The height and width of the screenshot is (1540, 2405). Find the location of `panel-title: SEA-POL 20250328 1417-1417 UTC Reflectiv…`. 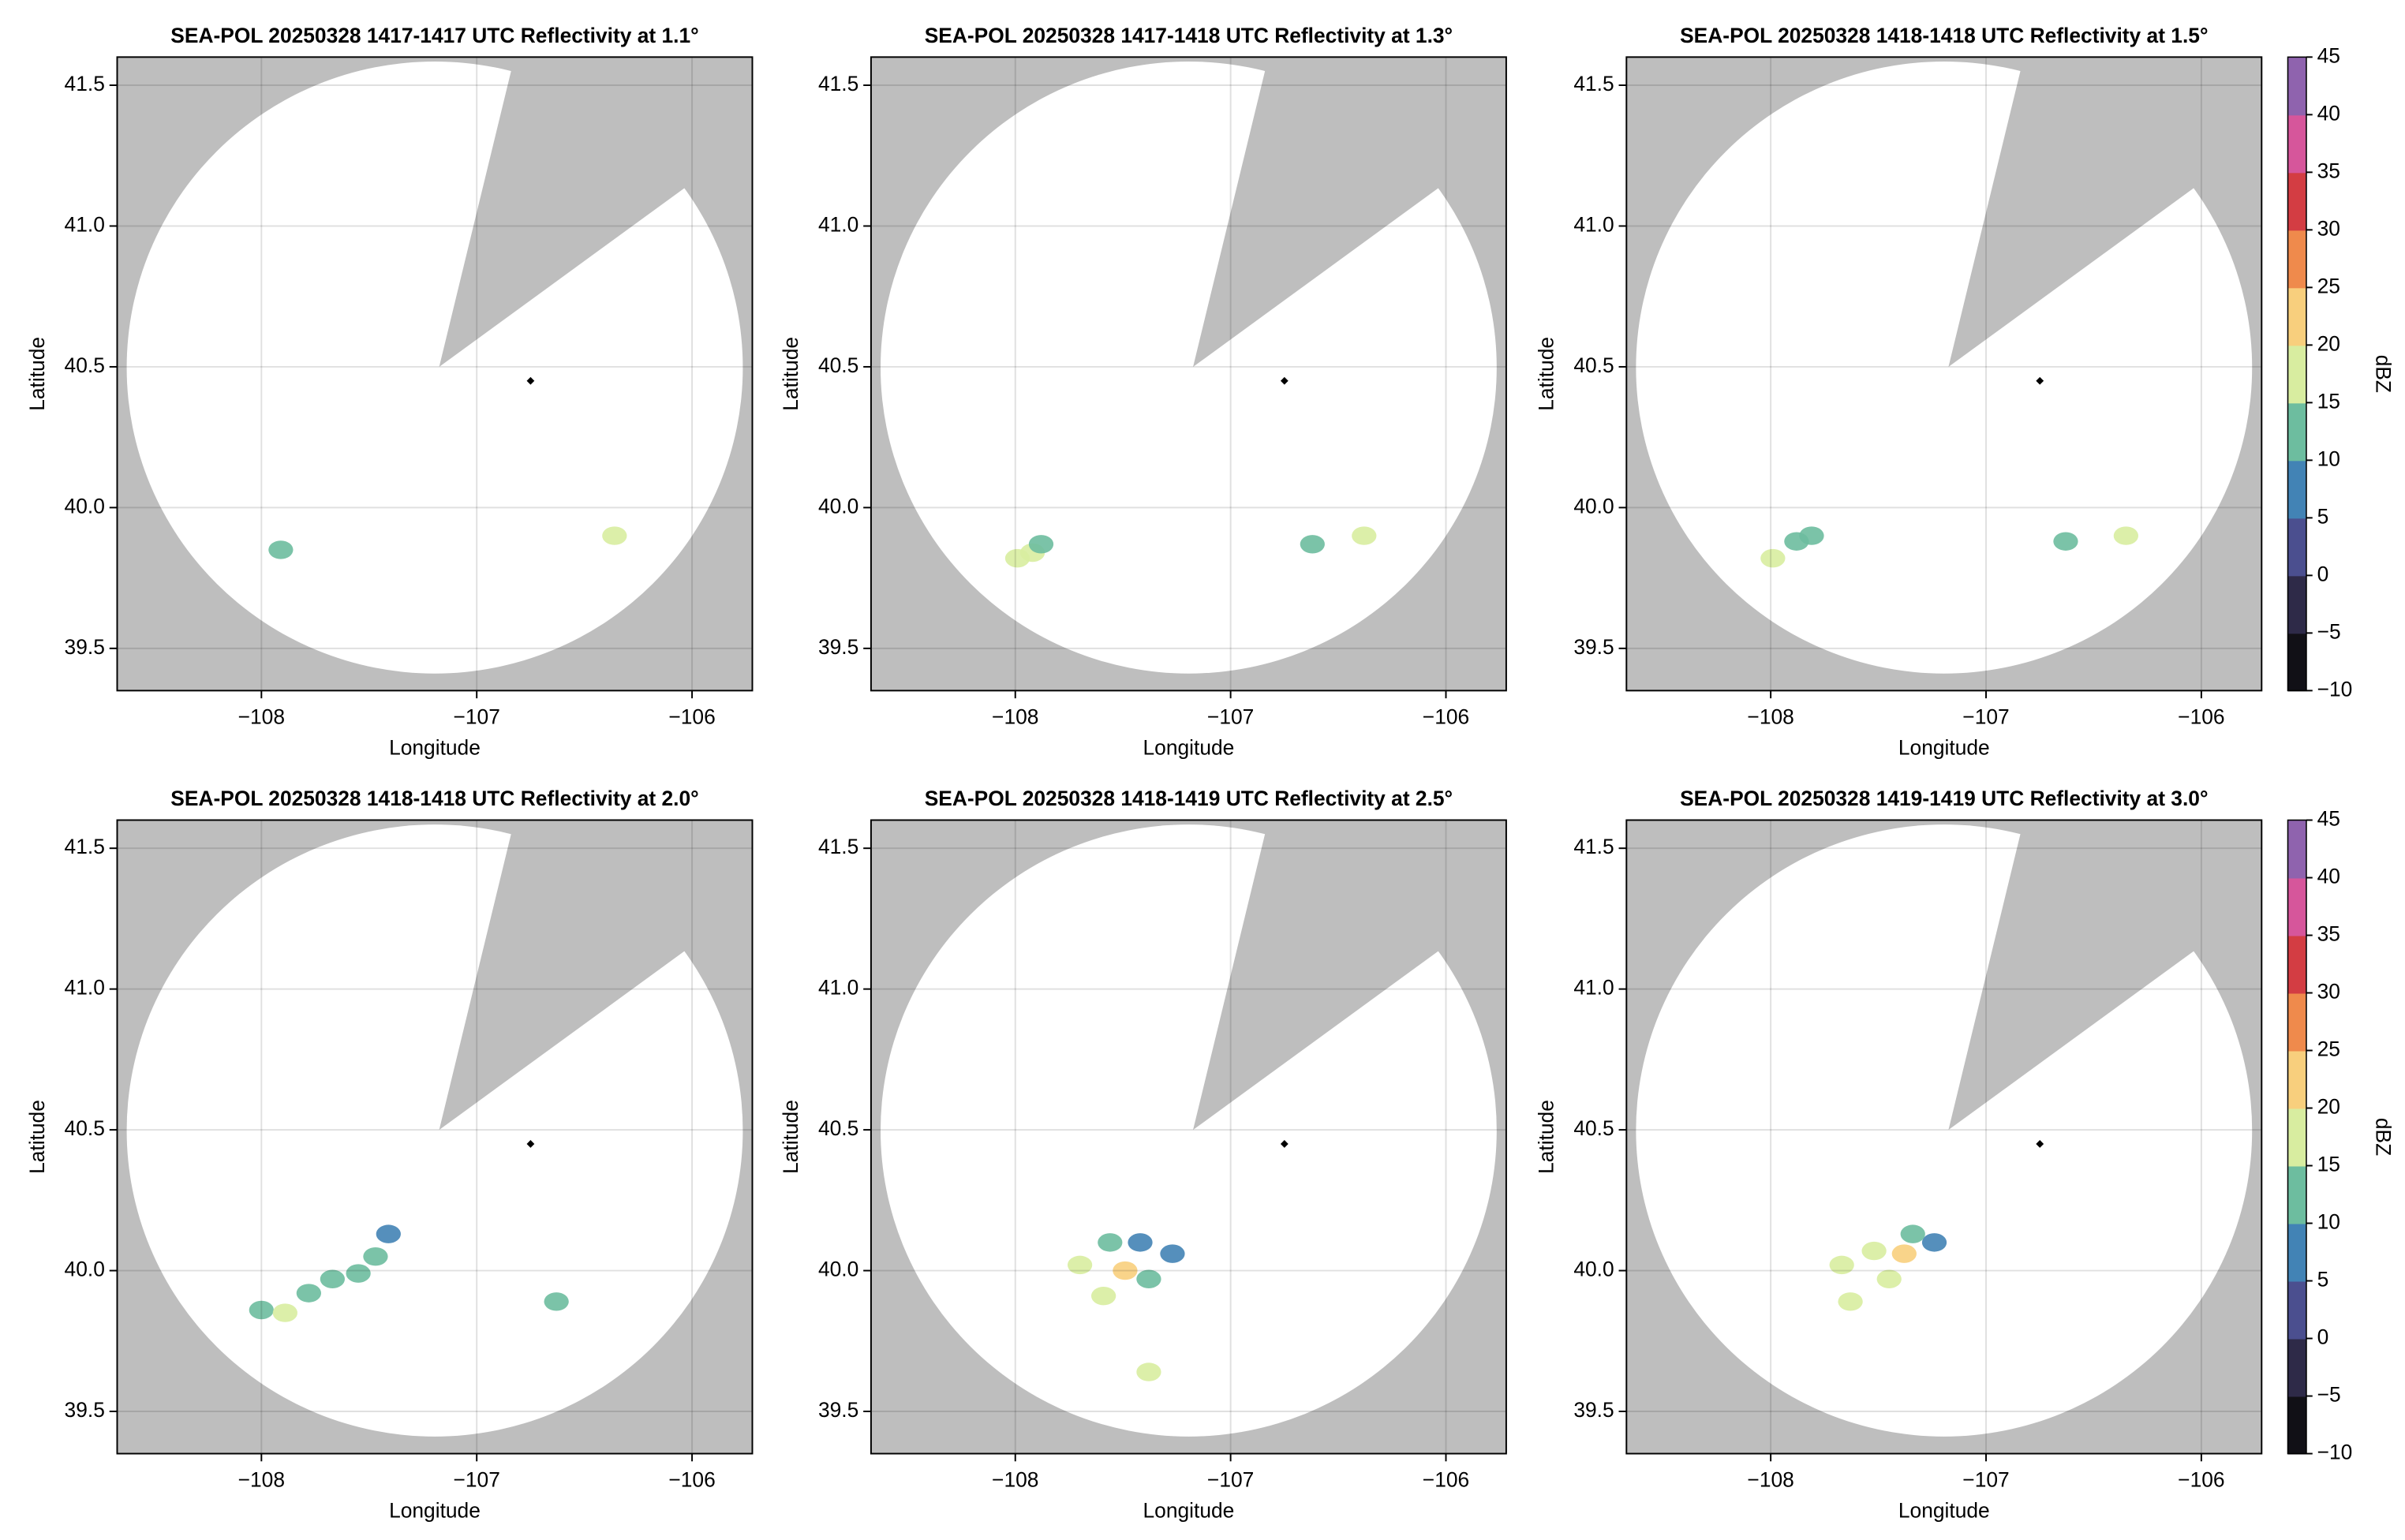

panel-title: SEA-POL 20250328 1417-1417 UTC Reflectiv… is located at coordinates (434, 35).